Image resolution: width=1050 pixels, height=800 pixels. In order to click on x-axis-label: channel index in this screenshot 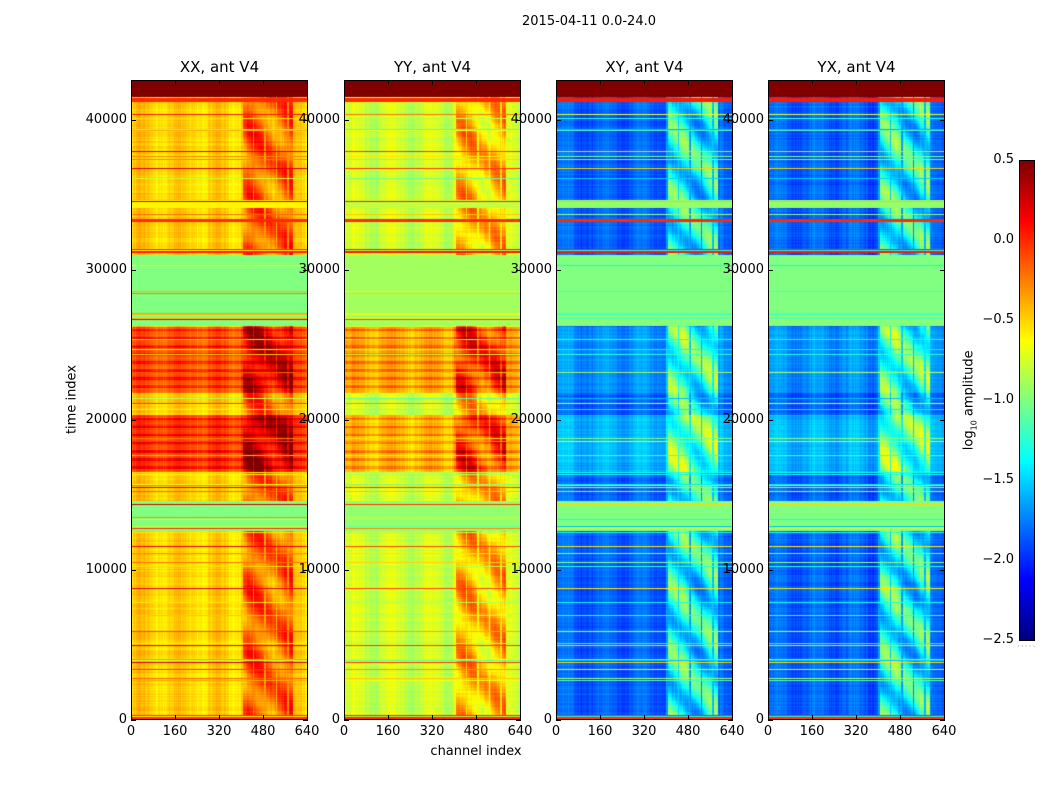, I will do `click(476, 751)`.